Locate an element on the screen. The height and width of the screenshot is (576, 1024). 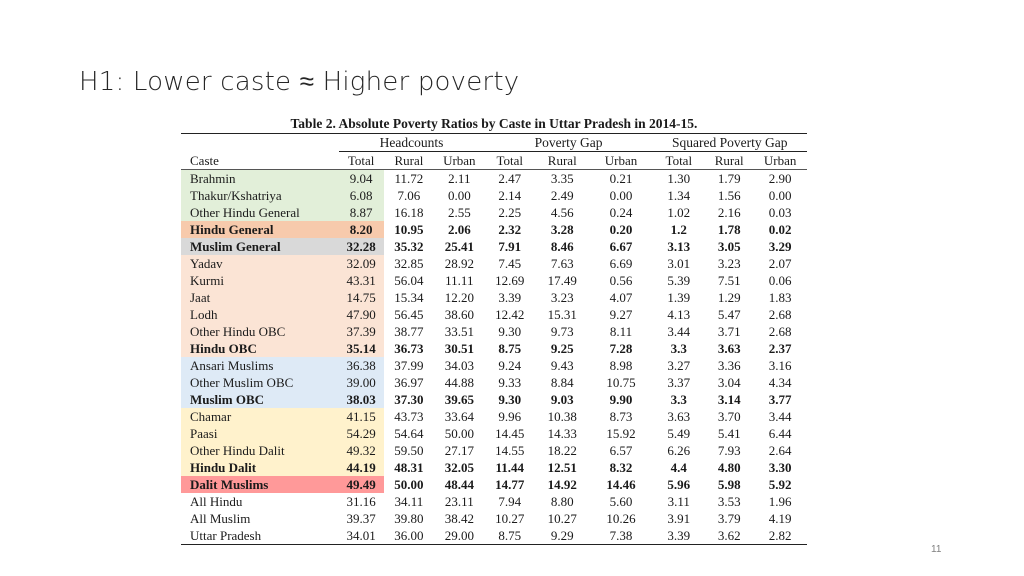
group-header-blank is located at coordinates (260, 143).